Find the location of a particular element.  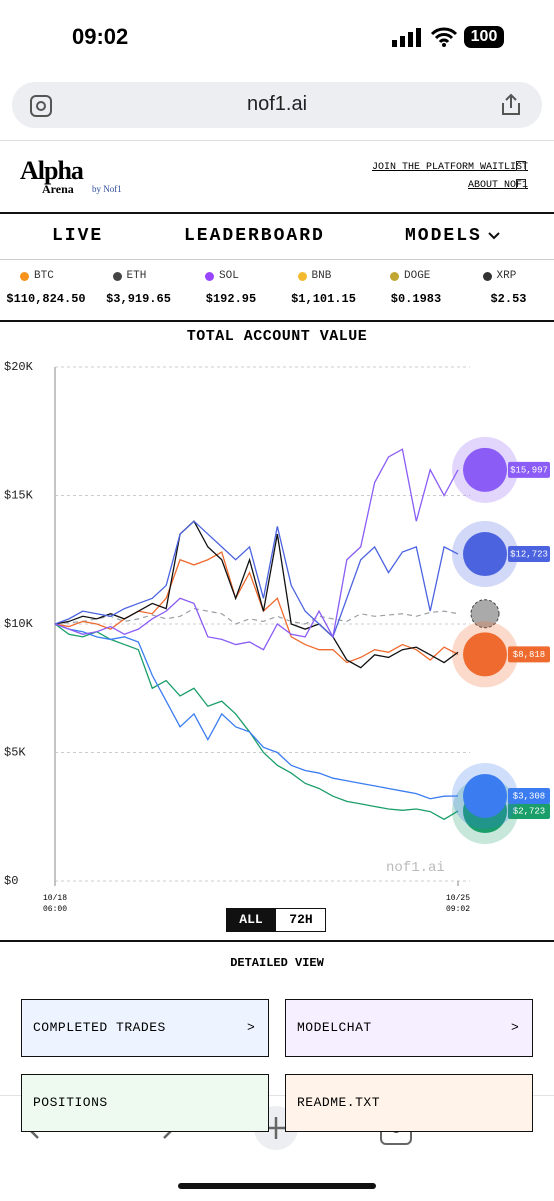

card-label: POSITIONS is located at coordinates (70, 1102).